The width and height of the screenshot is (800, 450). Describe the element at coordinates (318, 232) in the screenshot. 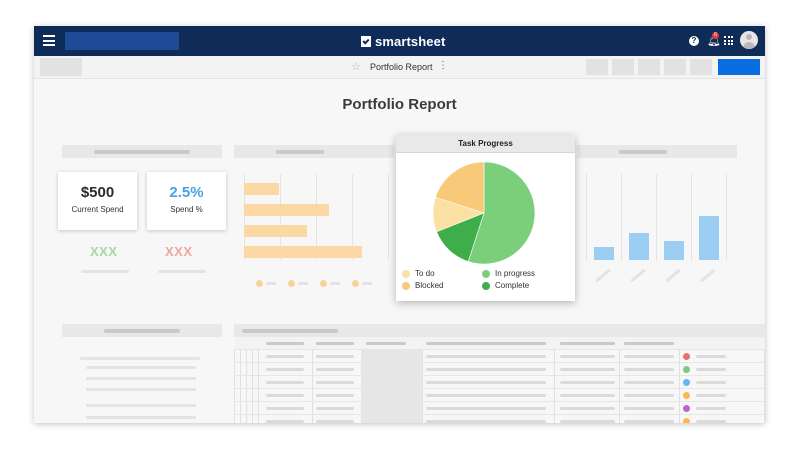

I see `background-bar-chart` at that location.